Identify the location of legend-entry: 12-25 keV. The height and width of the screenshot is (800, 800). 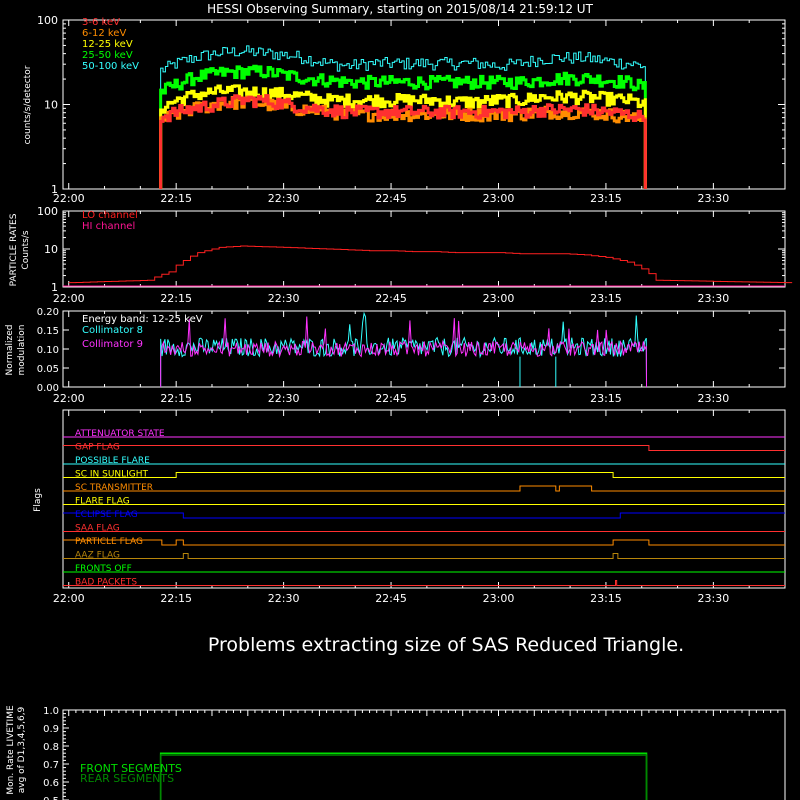
(107, 44).